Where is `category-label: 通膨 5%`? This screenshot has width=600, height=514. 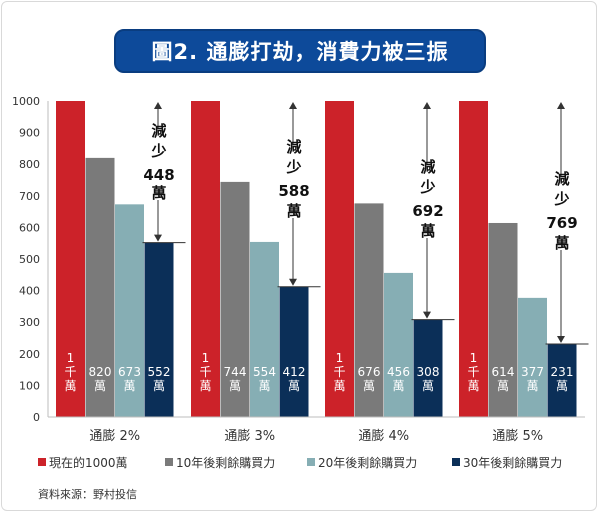
category-label: 通膨 5% is located at coordinates (517, 436).